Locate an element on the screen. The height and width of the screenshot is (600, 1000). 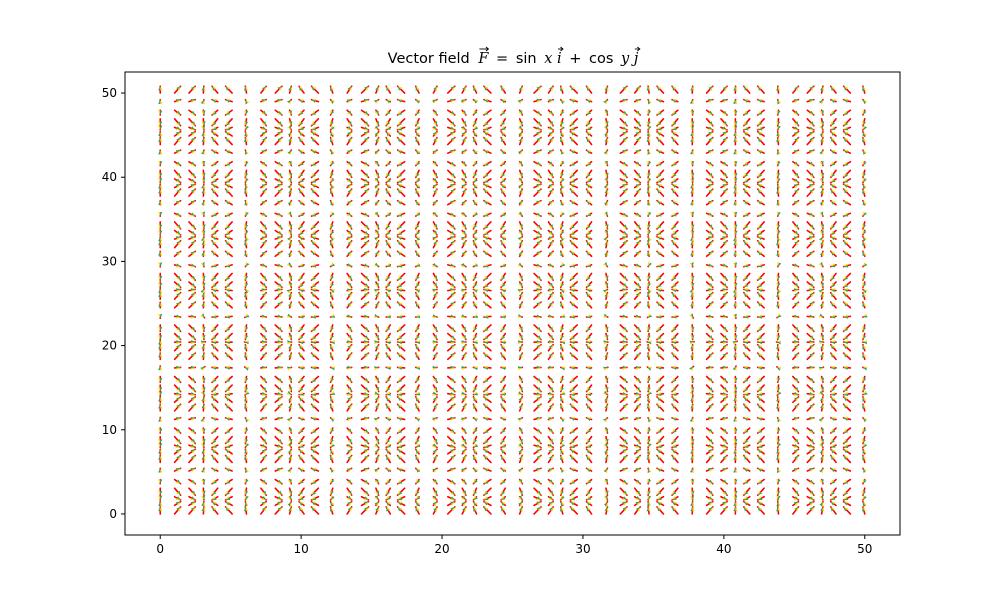
title-equals: = is located at coordinates (502, 59).